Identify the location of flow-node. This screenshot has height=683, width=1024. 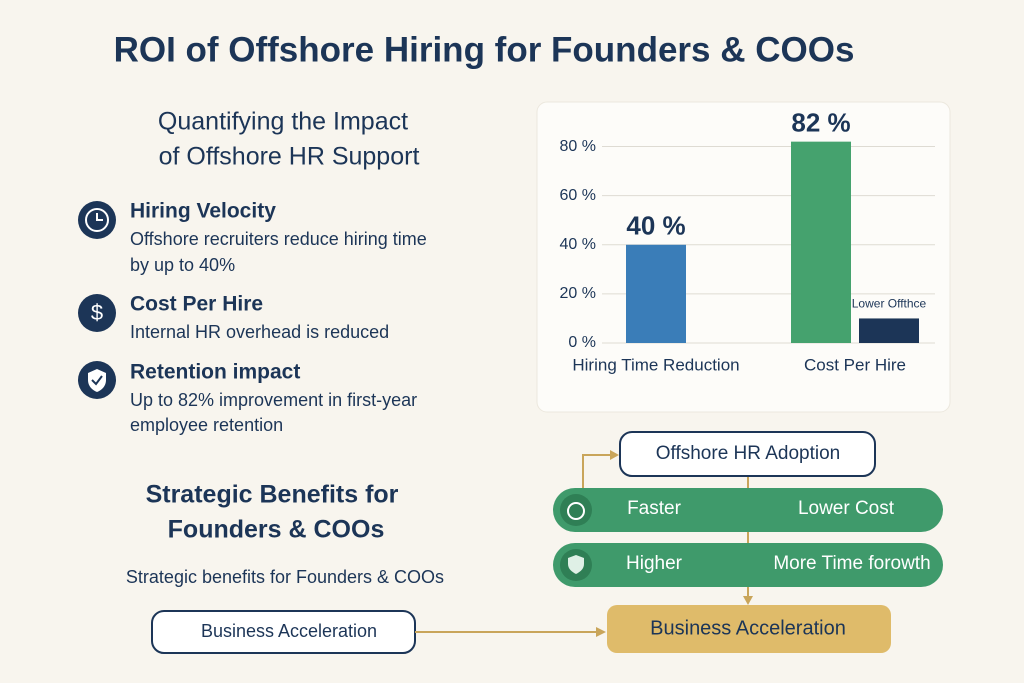
(747, 454).